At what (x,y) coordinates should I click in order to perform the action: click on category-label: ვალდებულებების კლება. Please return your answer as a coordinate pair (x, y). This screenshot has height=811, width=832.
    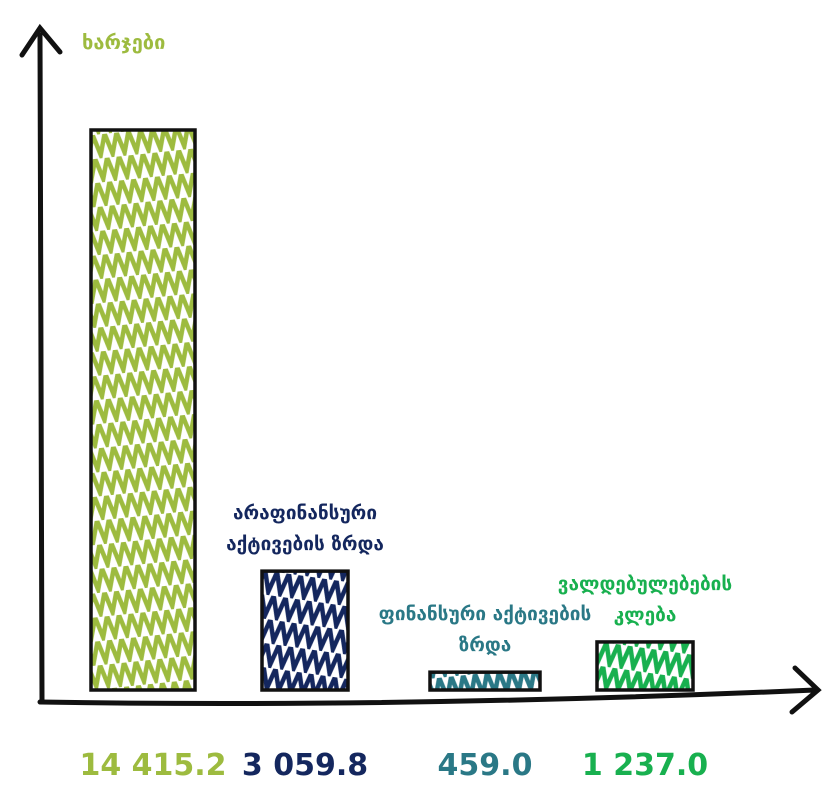
    Looking at the image, I should click on (645, 599).